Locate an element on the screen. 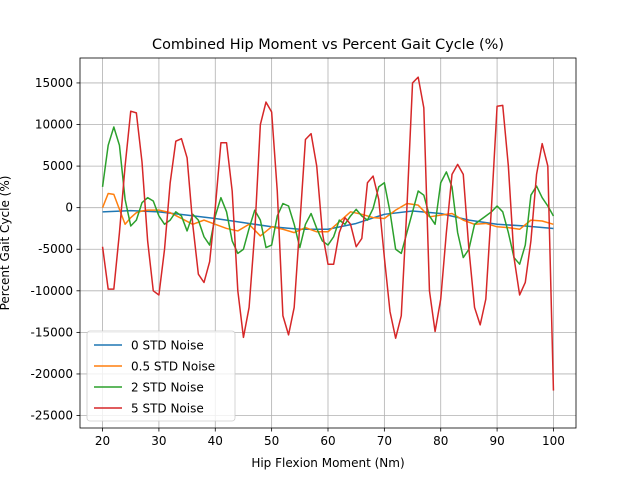 The width and height of the screenshot is (640, 484). legend-label: 0.5 STD Noise is located at coordinates (173, 367).